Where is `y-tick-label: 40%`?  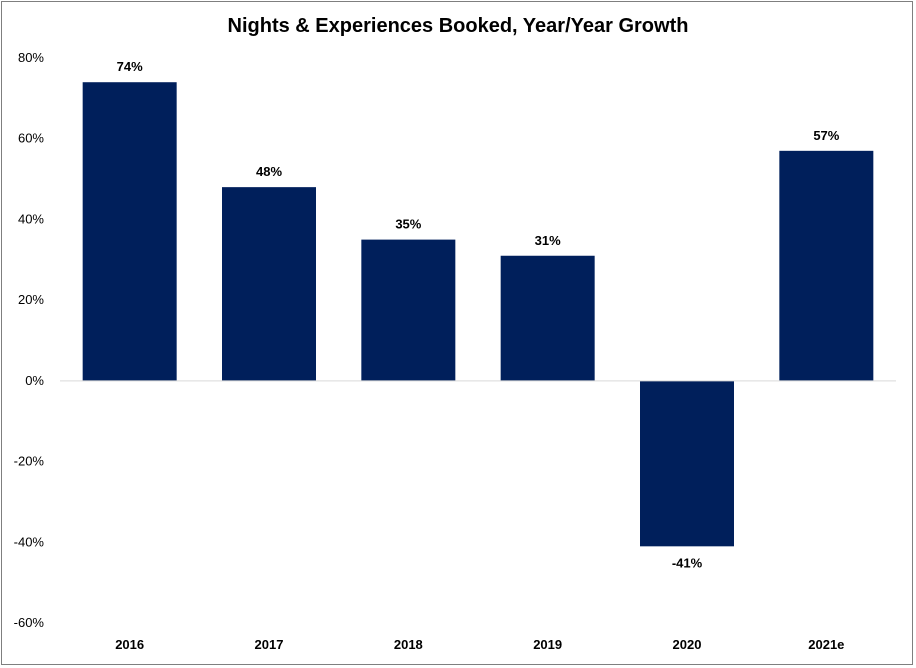
y-tick-label: 40% is located at coordinates (31, 218).